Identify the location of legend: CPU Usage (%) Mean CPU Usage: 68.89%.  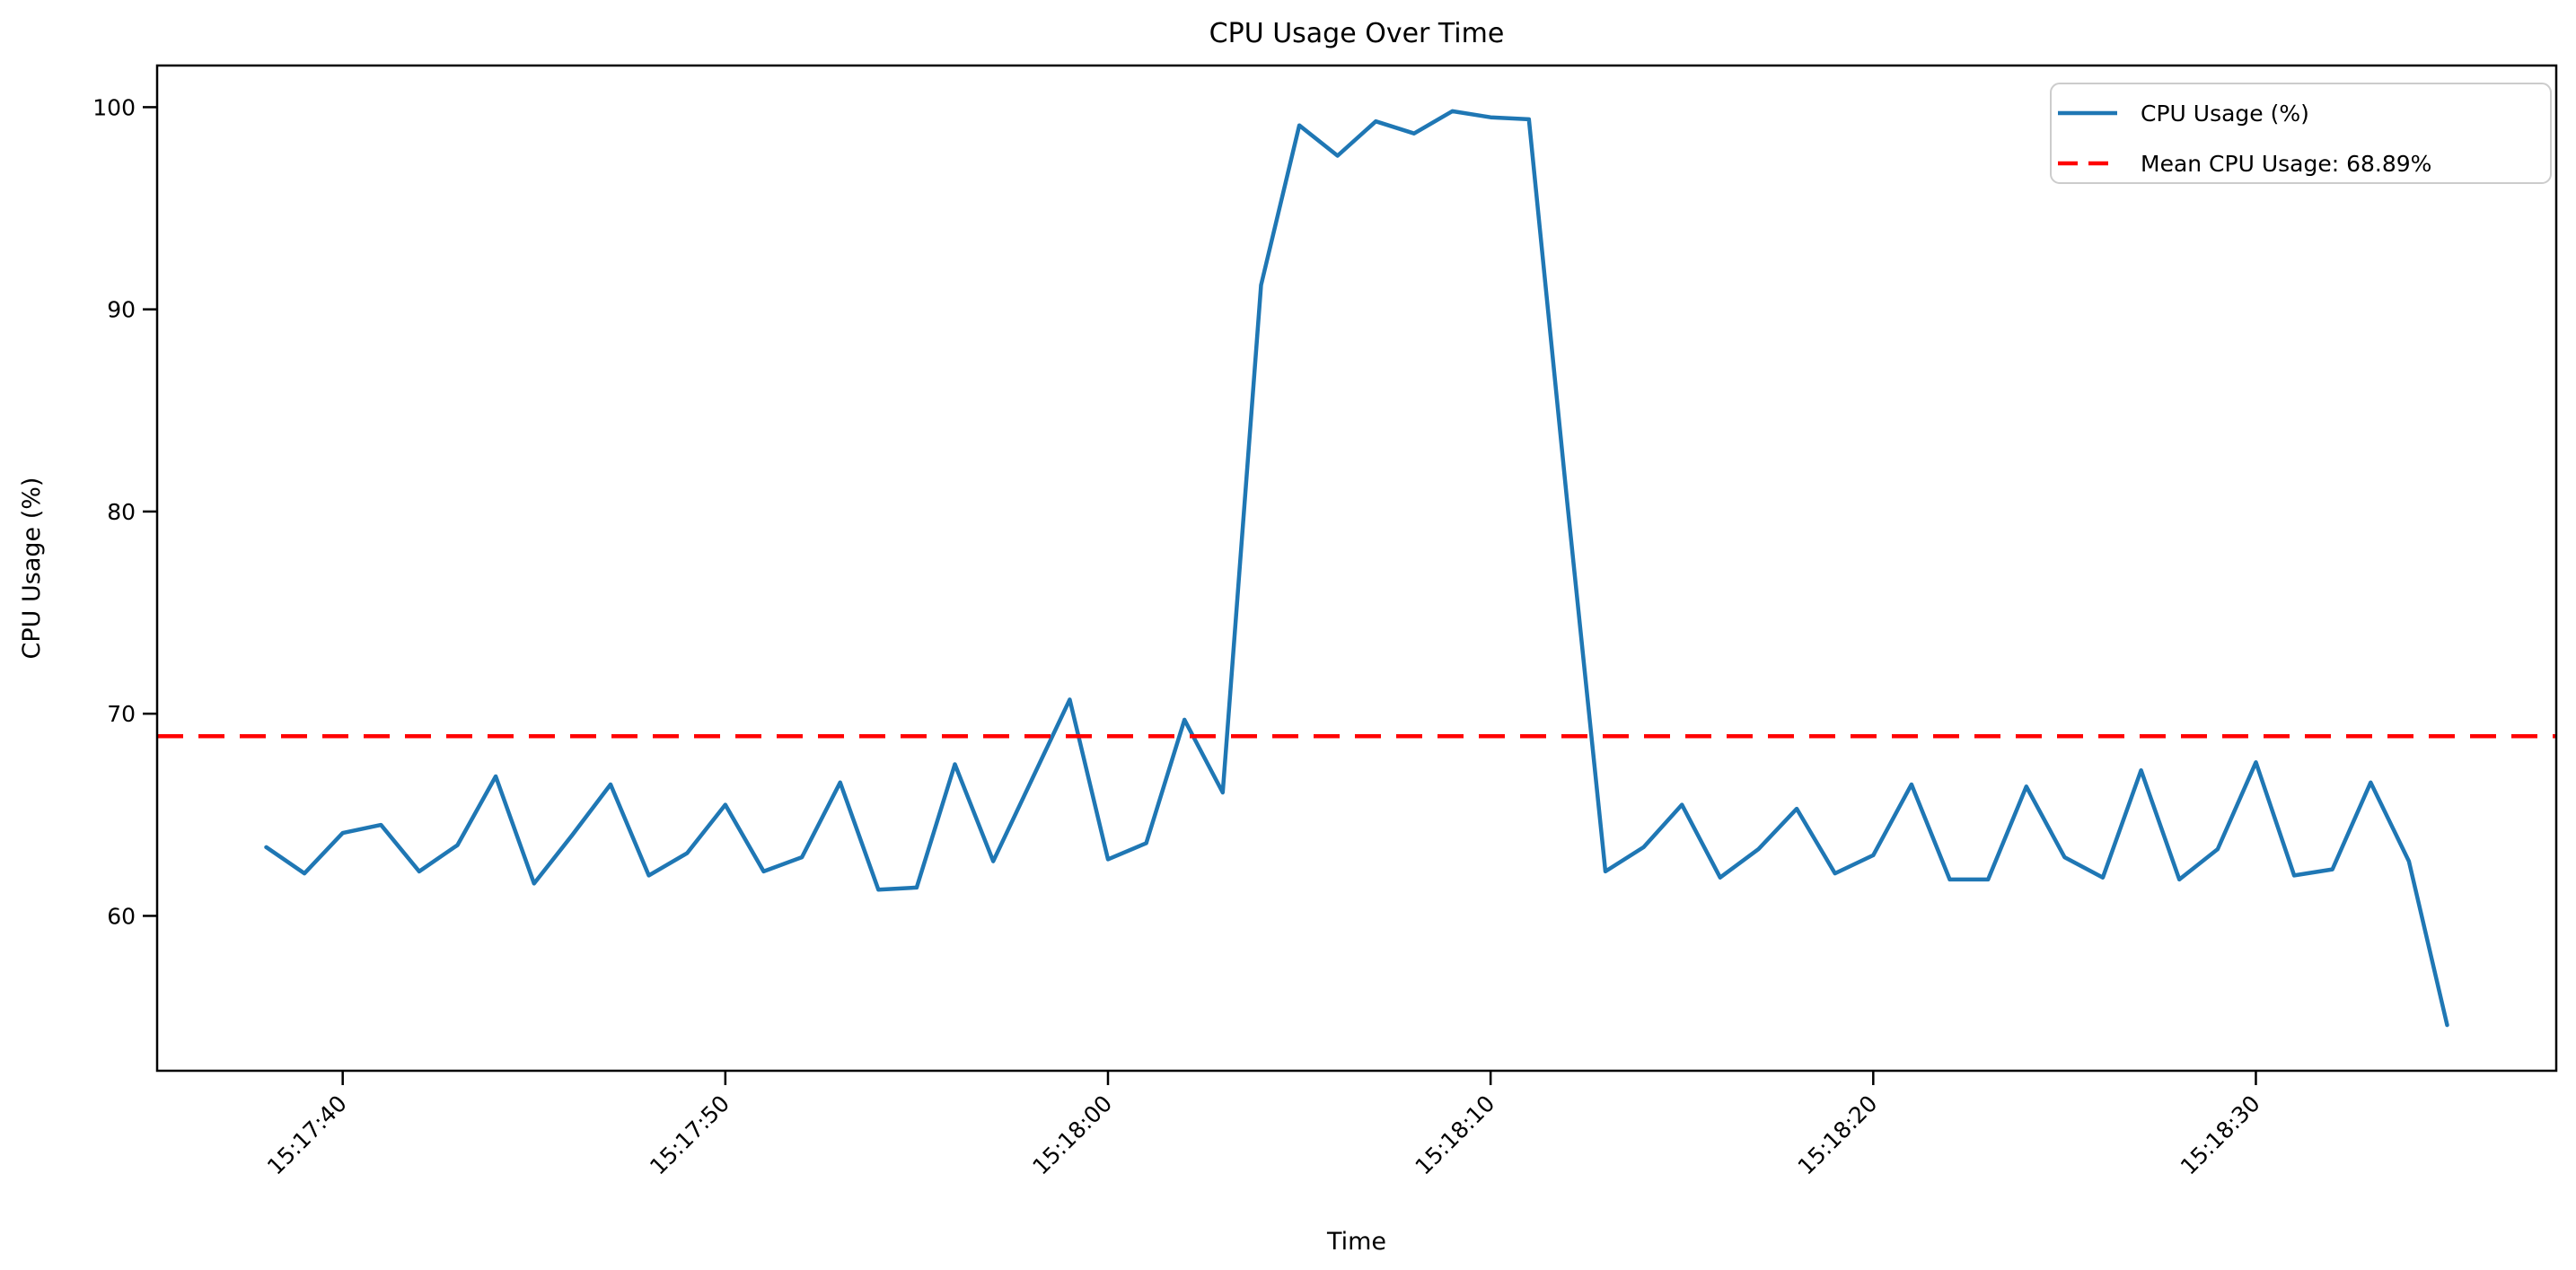
(2301, 133).